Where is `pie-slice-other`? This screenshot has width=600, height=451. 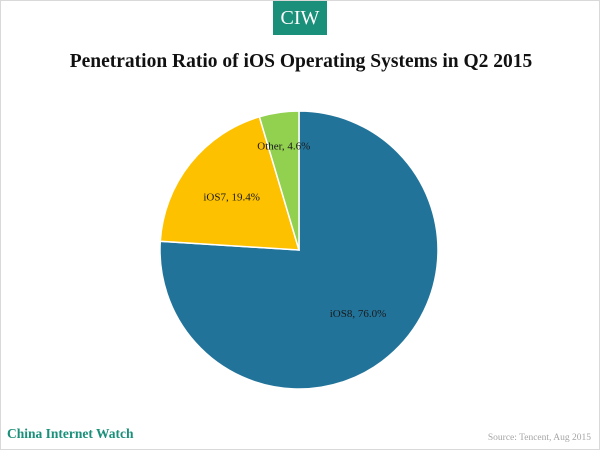 pie-slice-other is located at coordinates (279, 180).